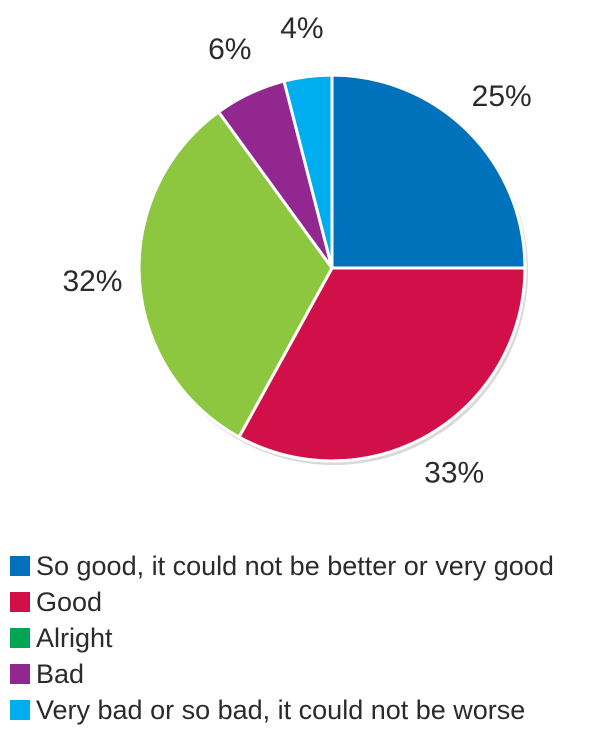 This screenshot has width=614, height=735. Describe the element at coordinates (282, 674) in the screenshot. I see `legend-item: Bad` at that location.